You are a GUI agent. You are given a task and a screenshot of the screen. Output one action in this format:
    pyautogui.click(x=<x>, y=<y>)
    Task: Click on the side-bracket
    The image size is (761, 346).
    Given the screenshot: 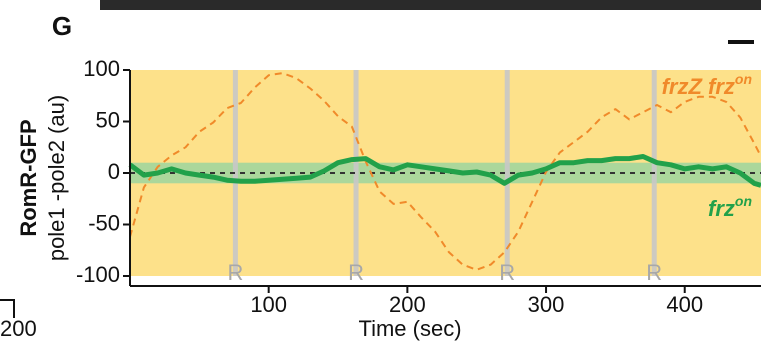 What is the action you would take?
    pyautogui.click(x=7, y=308)
    